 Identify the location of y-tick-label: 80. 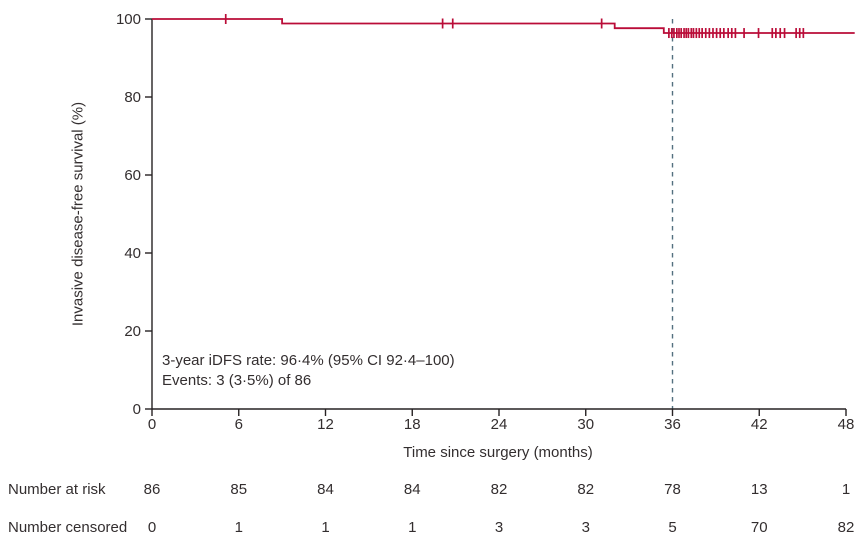
(132, 97).